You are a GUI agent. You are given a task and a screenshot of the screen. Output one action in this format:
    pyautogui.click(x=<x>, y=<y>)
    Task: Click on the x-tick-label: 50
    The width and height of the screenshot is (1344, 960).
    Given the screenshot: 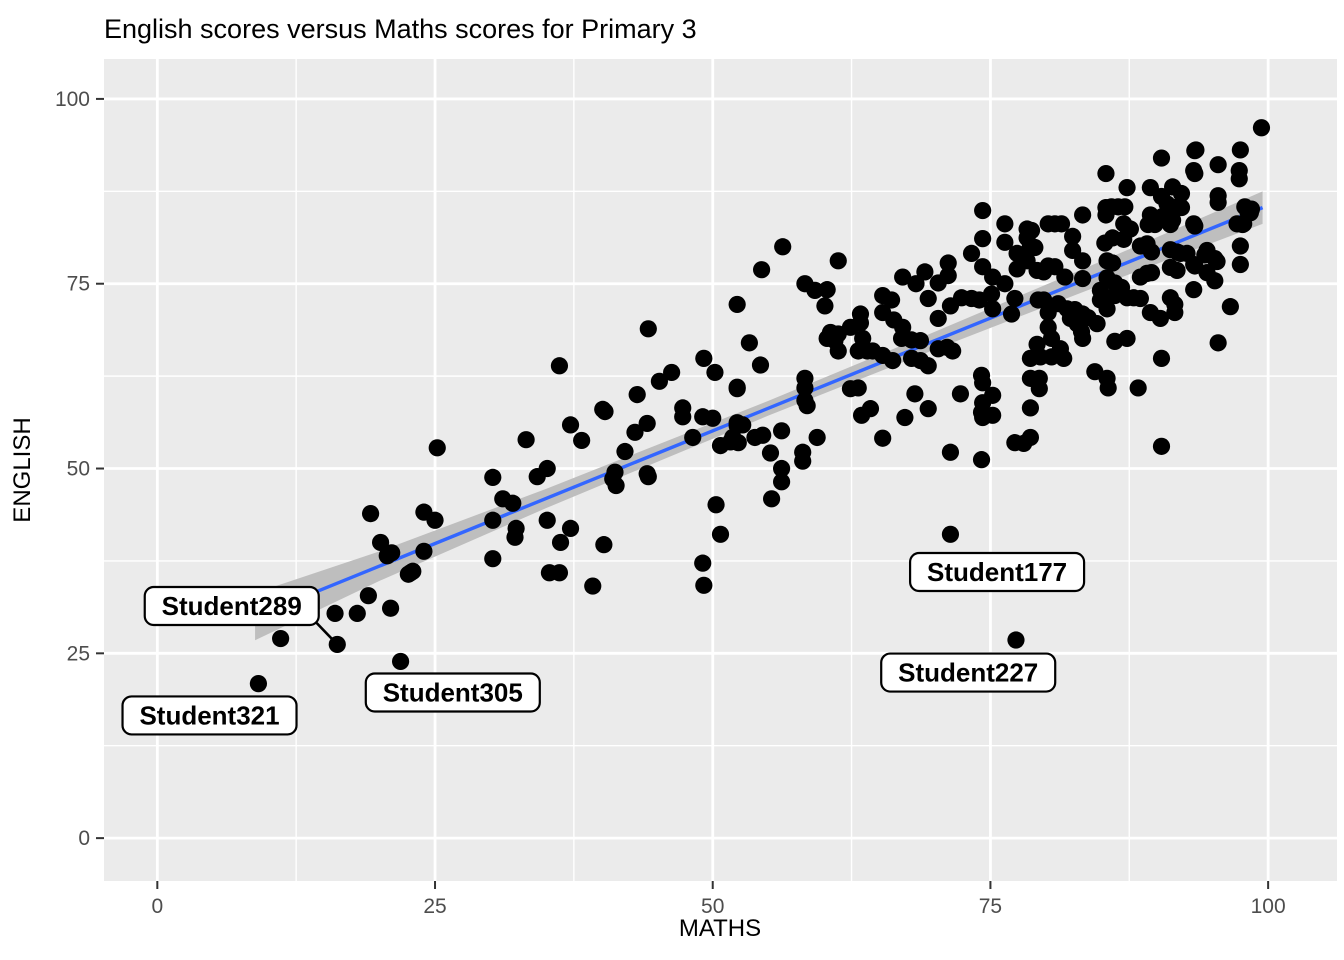 What is the action you would take?
    pyautogui.click(x=712, y=906)
    